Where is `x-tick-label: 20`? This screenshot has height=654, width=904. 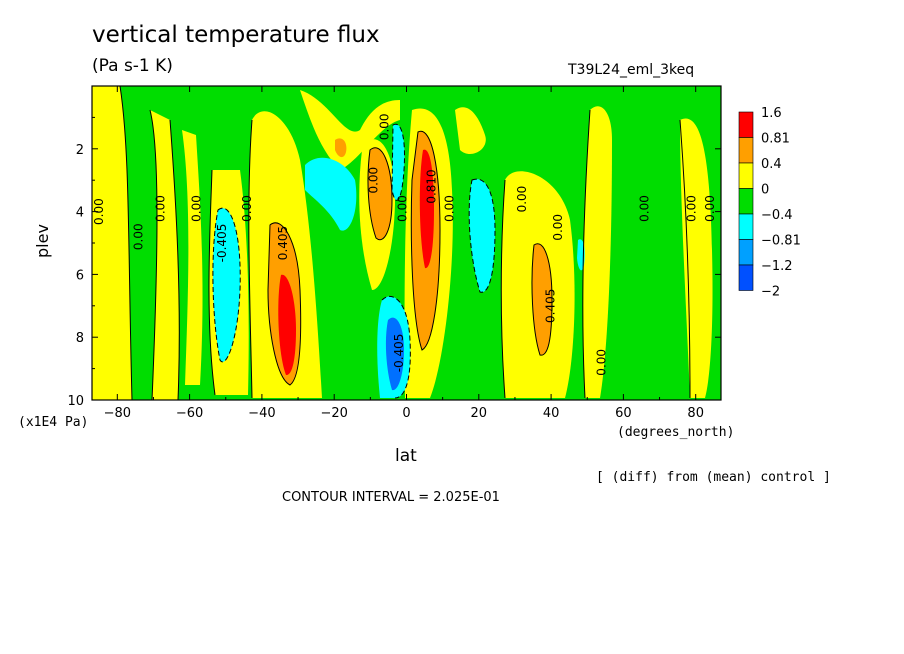
x-tick-label: 20 is located at coordinates (479, 413).